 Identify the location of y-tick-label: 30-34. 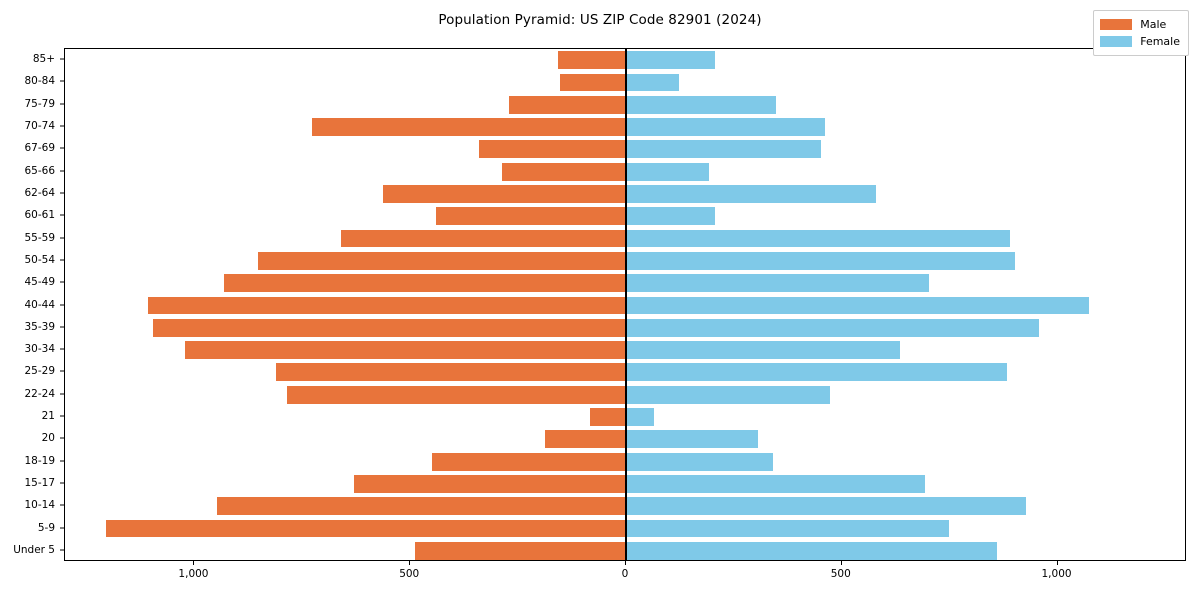
(39, 349).